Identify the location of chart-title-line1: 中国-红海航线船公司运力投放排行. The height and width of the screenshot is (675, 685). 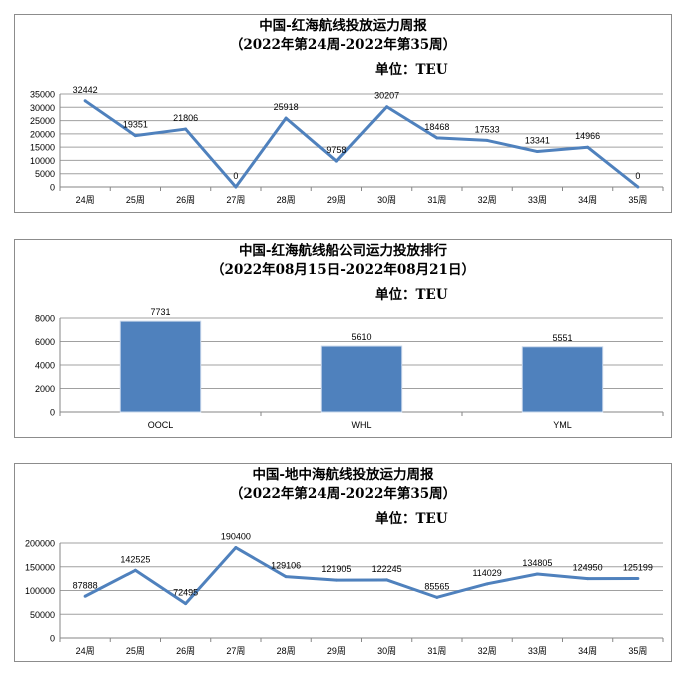
(343, 251).